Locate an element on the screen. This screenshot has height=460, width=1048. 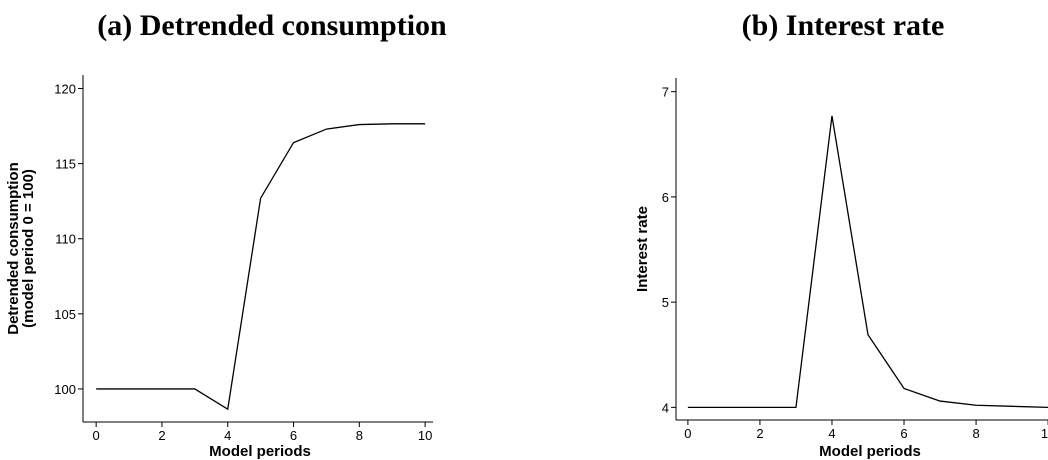
y-tick-label: 100 is located at coordinates (65, 389).